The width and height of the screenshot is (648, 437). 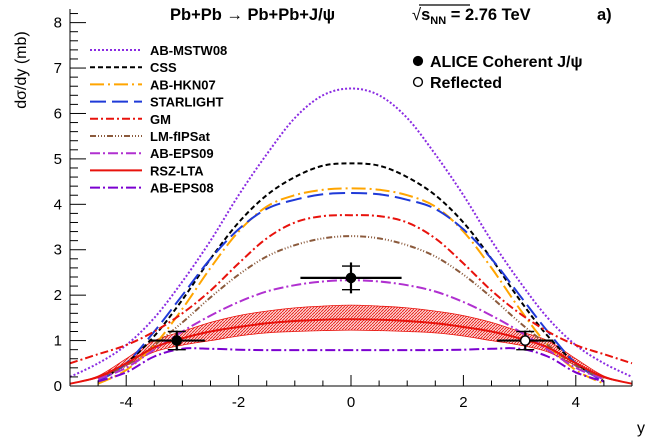 What do you see at coordinates (463, 402) in the screenshot?
I see `x-tick-label-3: 2` at bounding box center [463, 402].